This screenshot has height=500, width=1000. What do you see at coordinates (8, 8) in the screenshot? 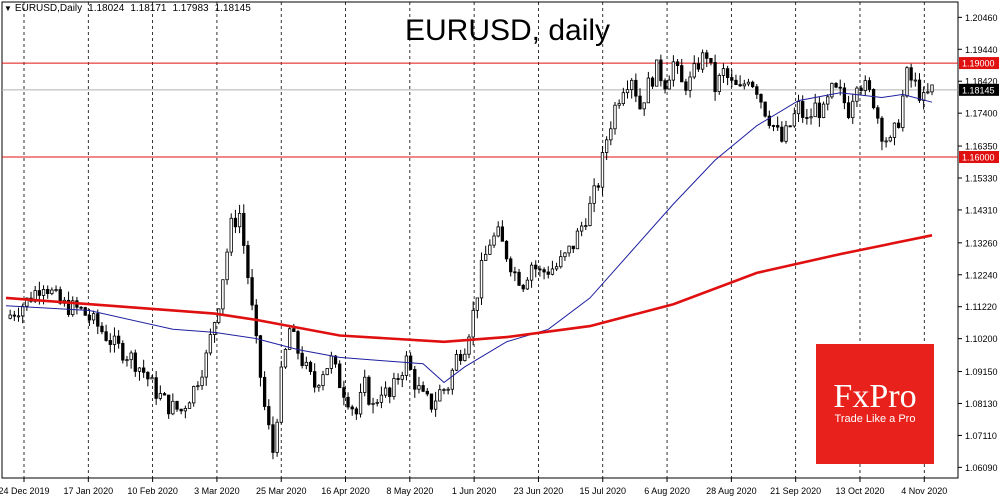
I see `collapse-triangle-icon: ▼` at bounding box center [8, 8].